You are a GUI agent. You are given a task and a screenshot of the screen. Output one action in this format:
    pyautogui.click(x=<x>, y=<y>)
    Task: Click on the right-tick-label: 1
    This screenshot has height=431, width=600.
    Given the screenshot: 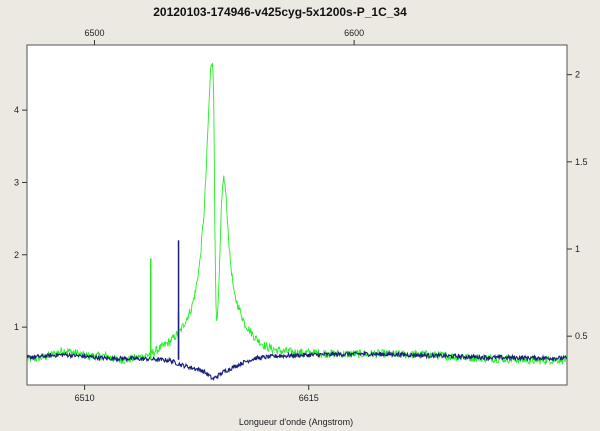 What is the action you would take?
    pyautogui.click(x=577, y=249)
    